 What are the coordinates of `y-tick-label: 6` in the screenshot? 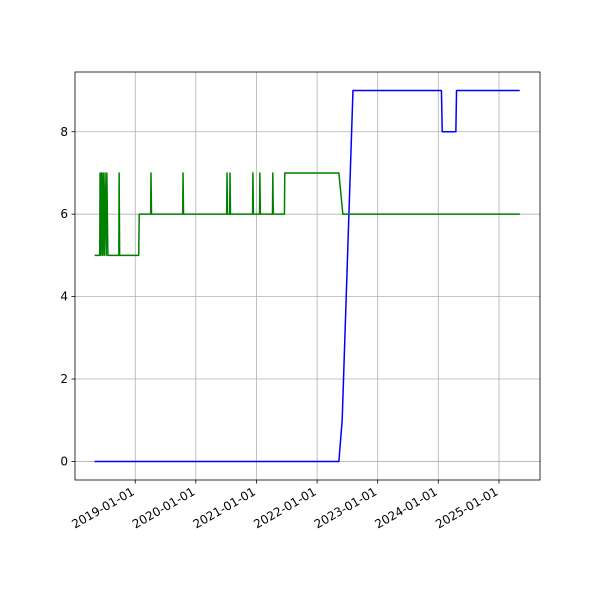 It's located at (64, 214).